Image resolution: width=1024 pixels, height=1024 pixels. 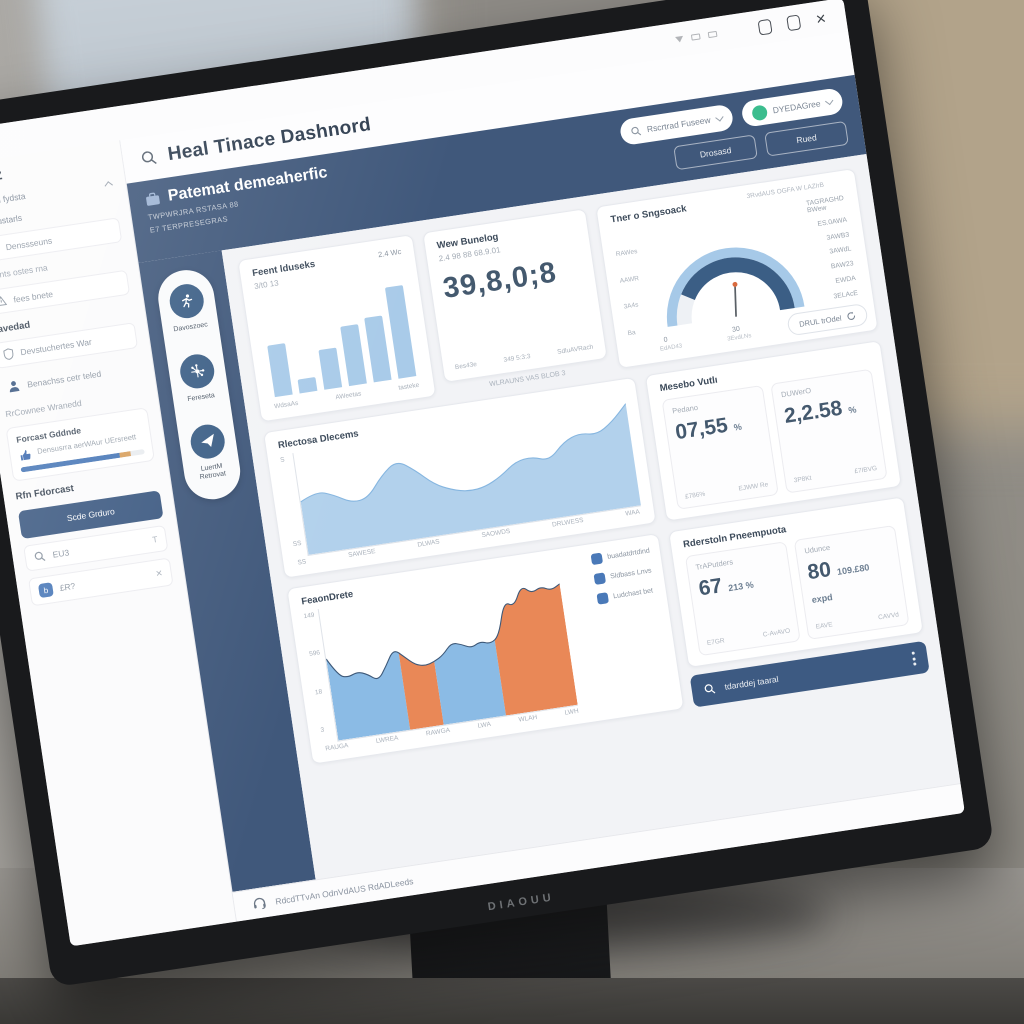 What do you see at coordinates (259, 903) in the screenshot?
I see `headset-icon` at bounding box center [259, 903].